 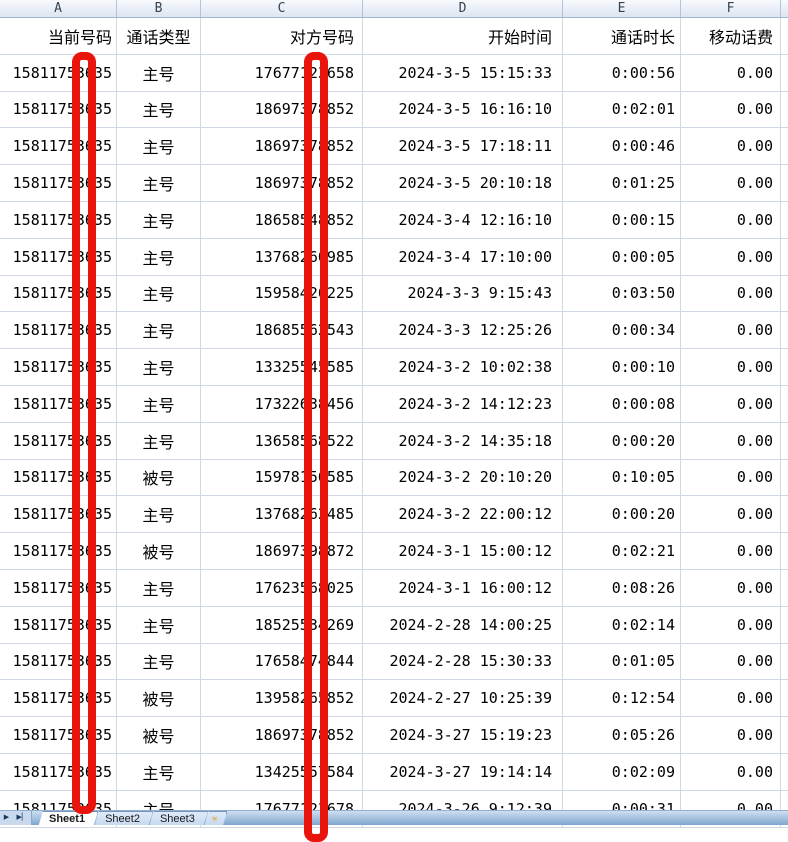 I want to click on cell-r6-c0: 15811753635, so click(x=58, y=256).